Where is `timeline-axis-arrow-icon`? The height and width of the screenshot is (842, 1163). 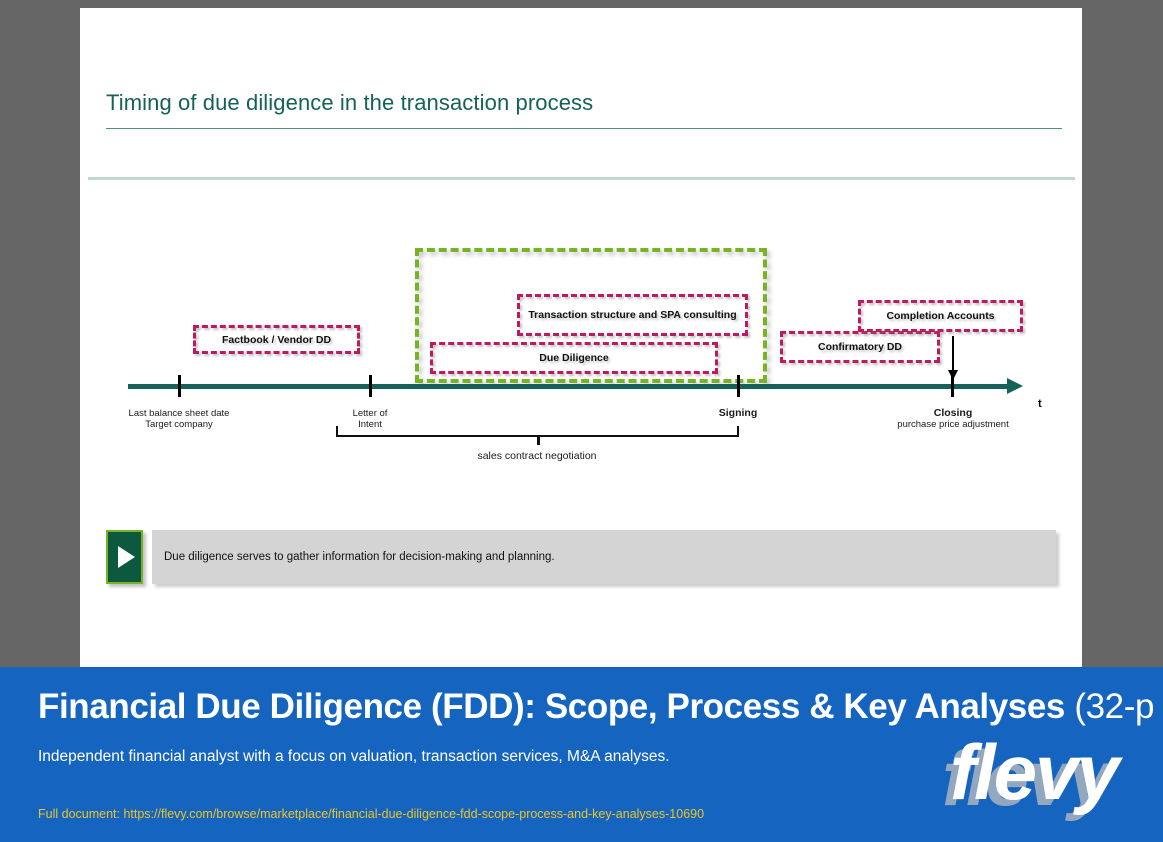
timeline-axis-arrow-icon is located at coordinates (1015, 386).